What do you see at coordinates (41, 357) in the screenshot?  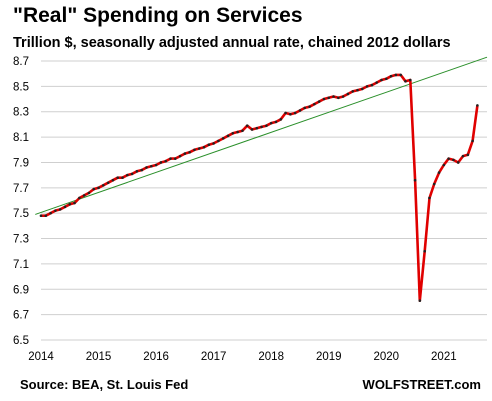 I see `x-tick-label: 2014` at bounding box center [41, 357].